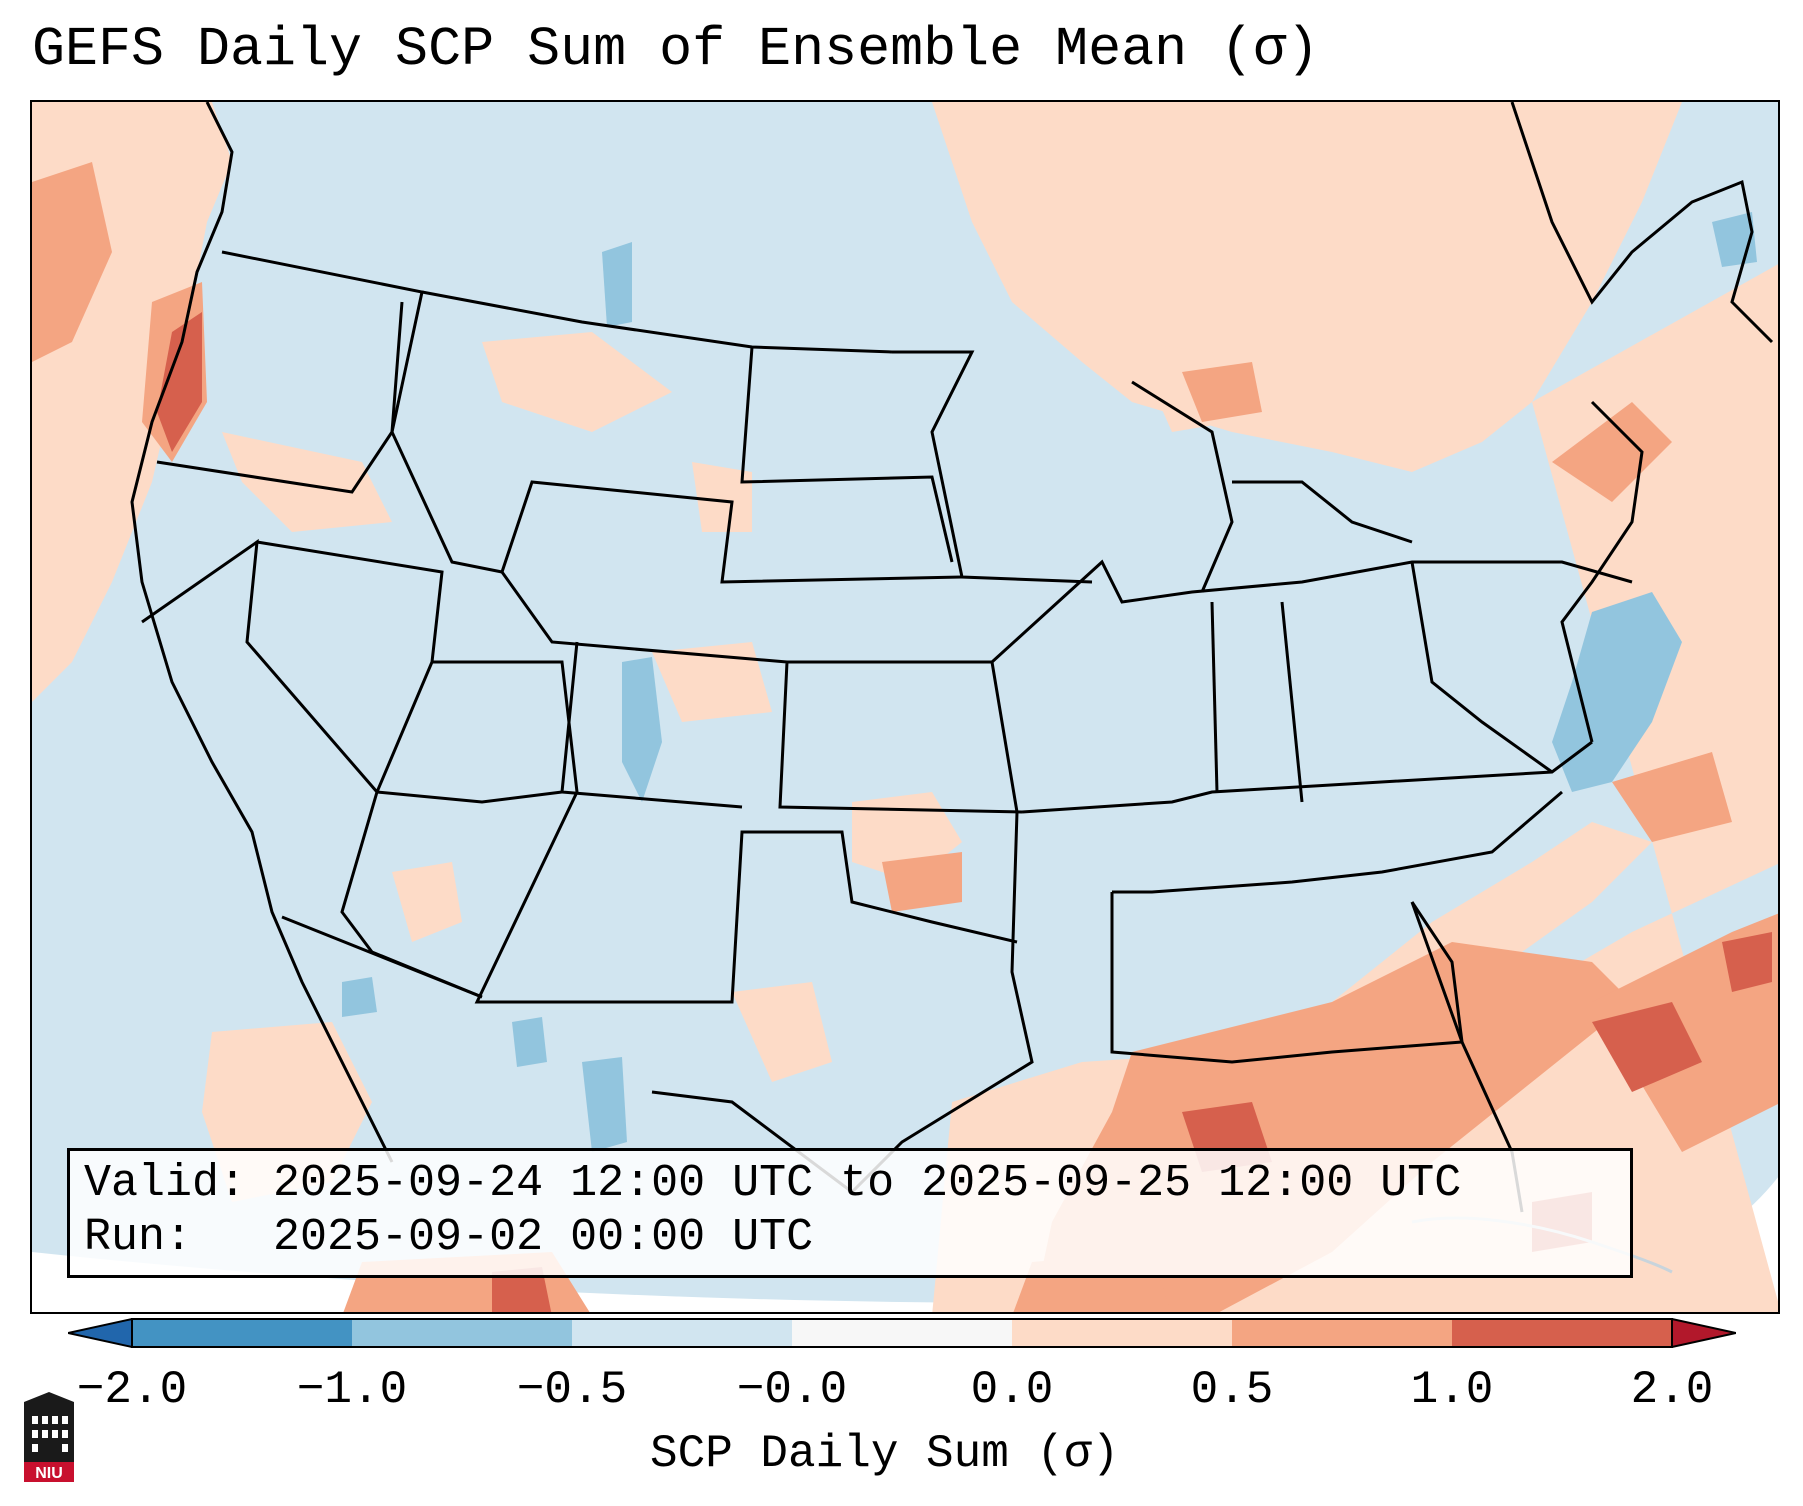  What do you see at coordinates (132, 1390) in the screenshot?
I see `colorbar-tick-label: −2.0` at bounding box center [132, 1390].